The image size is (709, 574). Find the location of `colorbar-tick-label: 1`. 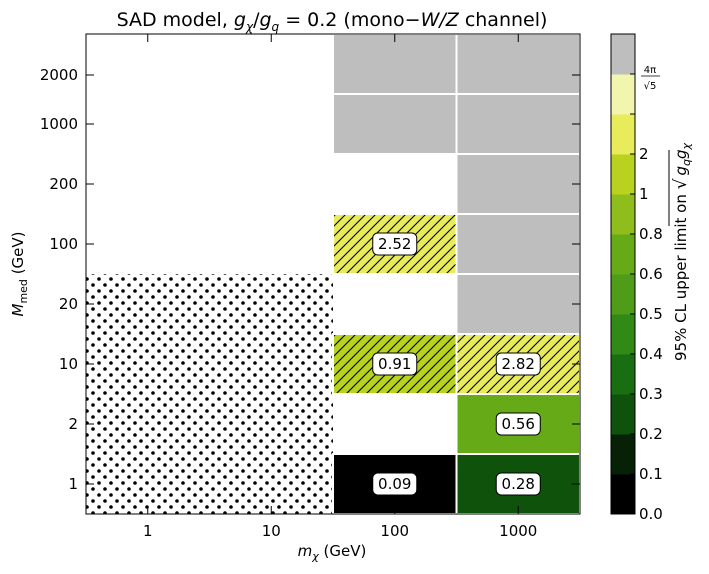

colorbar-tick-label: 1 is located at coordinates (644, 194).